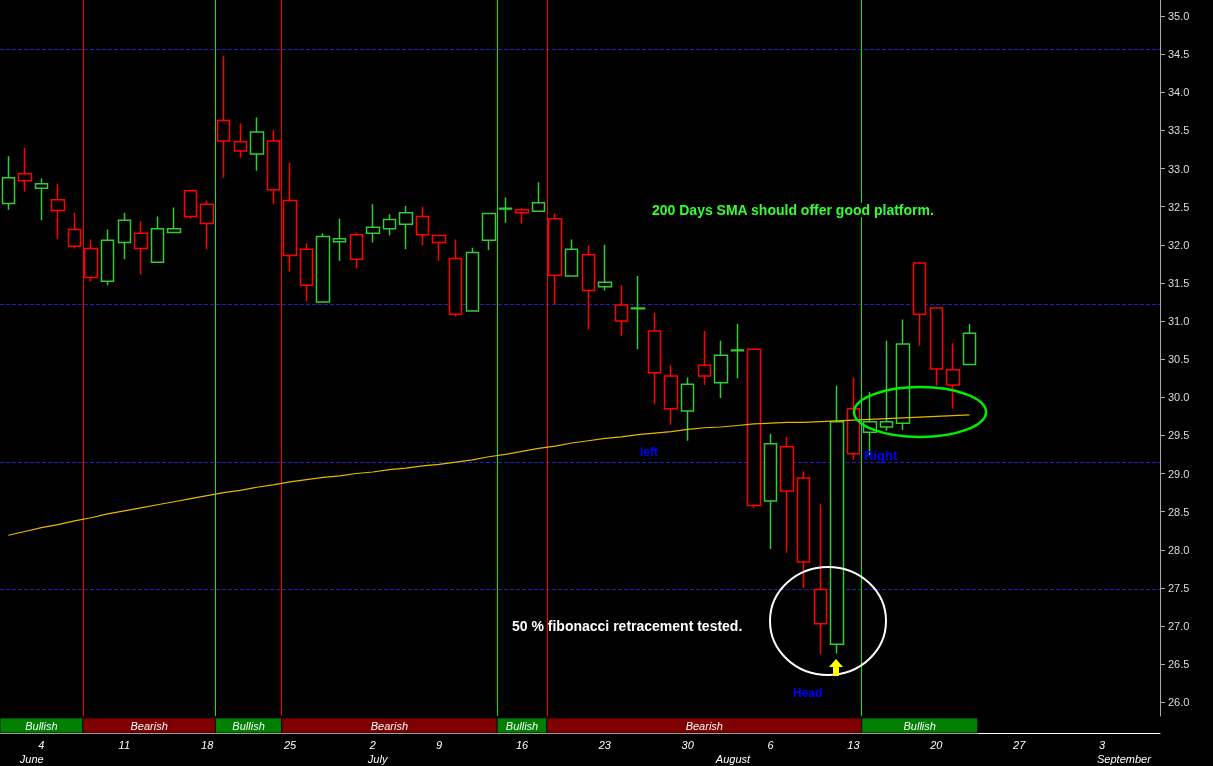 The height and width of the screenshot is (766, 1213). I want to click on y-tick-label: 31.0, so click(1179, 321).